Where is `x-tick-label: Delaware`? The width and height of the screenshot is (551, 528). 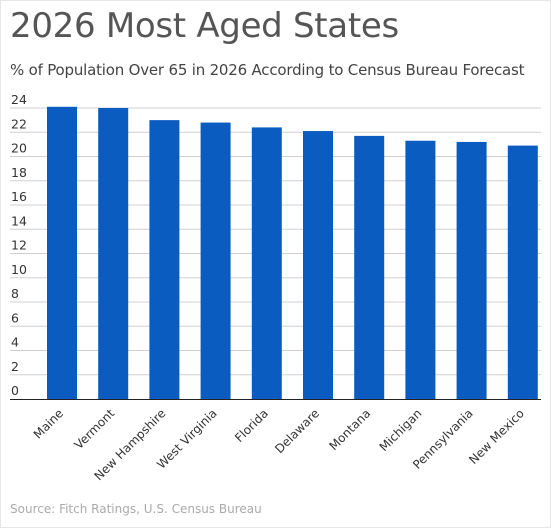
x-tick-label: Delaware is located at coordinates (297, 431).